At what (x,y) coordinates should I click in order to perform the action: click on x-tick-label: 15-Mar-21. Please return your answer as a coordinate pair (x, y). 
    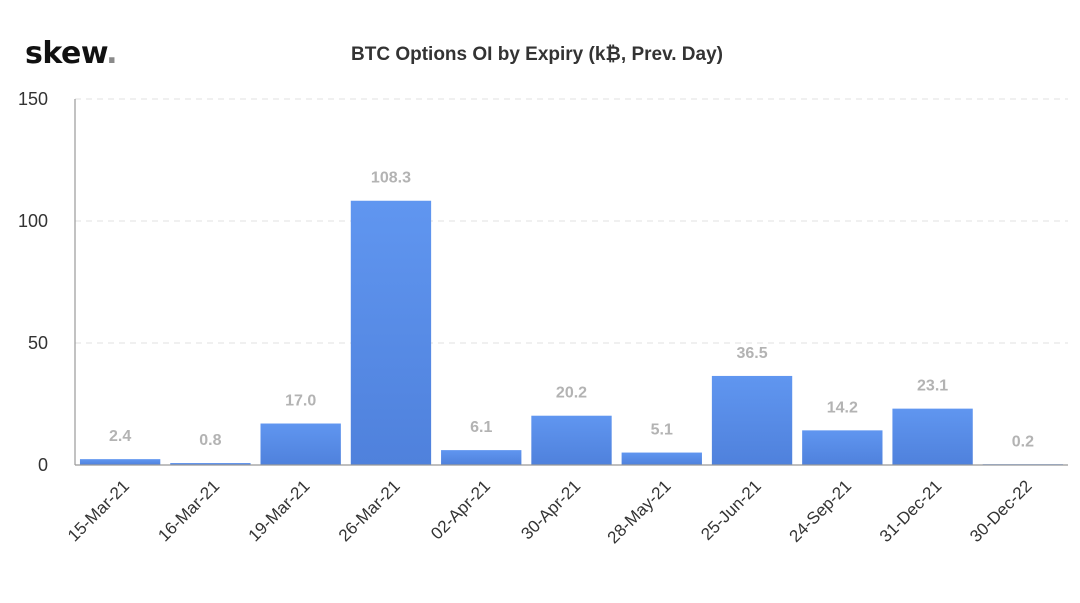
    Looking at the image, I should click on (98, 510).